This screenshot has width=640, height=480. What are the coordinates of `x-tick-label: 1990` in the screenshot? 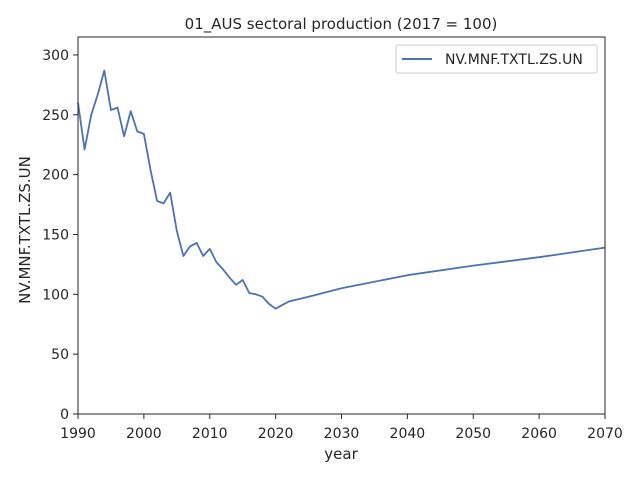 It's located at (78, 434).